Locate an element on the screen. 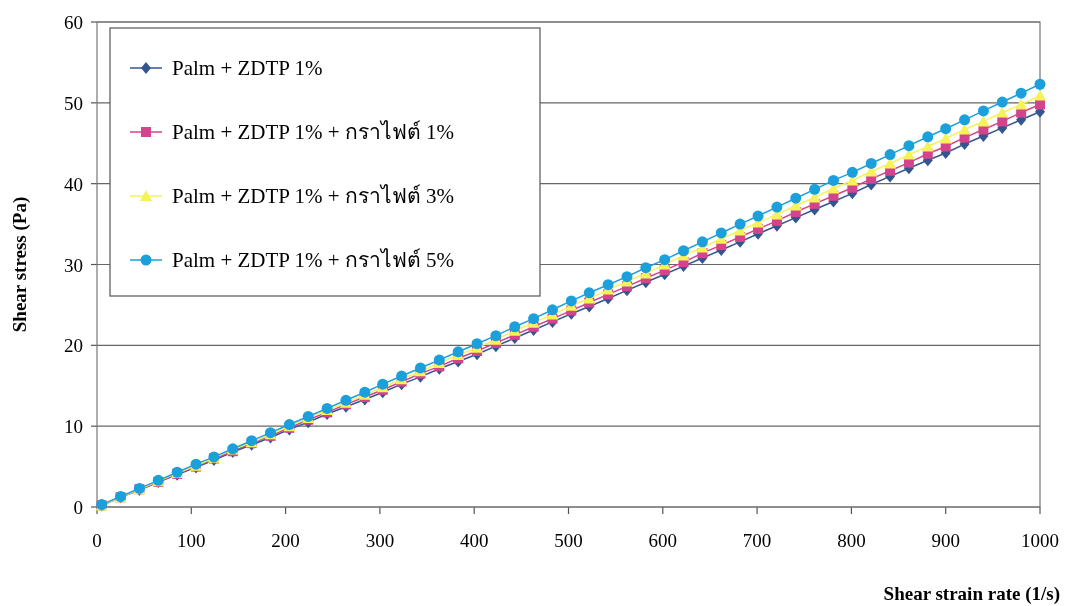 The height and width of the screenshot is (606, 1067). legend-label: Palm + ZDTP 1% + กราไฟต์ 1% is located at coordinates (313, 132).